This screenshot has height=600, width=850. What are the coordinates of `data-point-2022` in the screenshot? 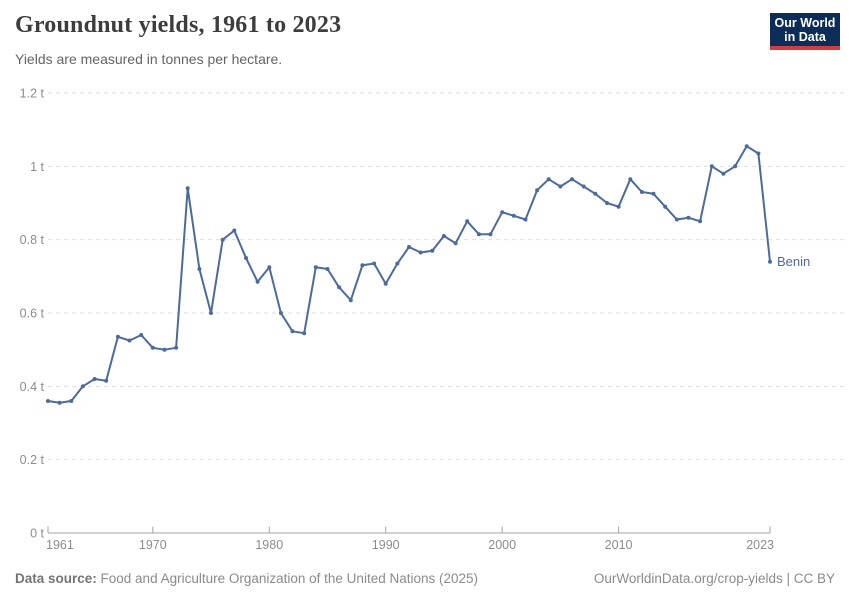 It's located at (758, 153).